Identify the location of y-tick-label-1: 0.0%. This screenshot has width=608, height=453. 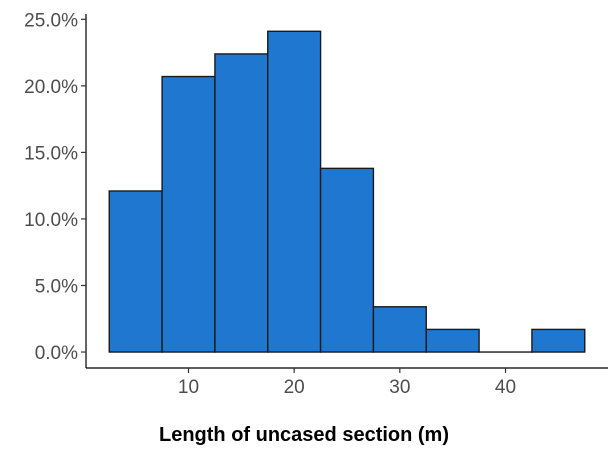
(56, 353).